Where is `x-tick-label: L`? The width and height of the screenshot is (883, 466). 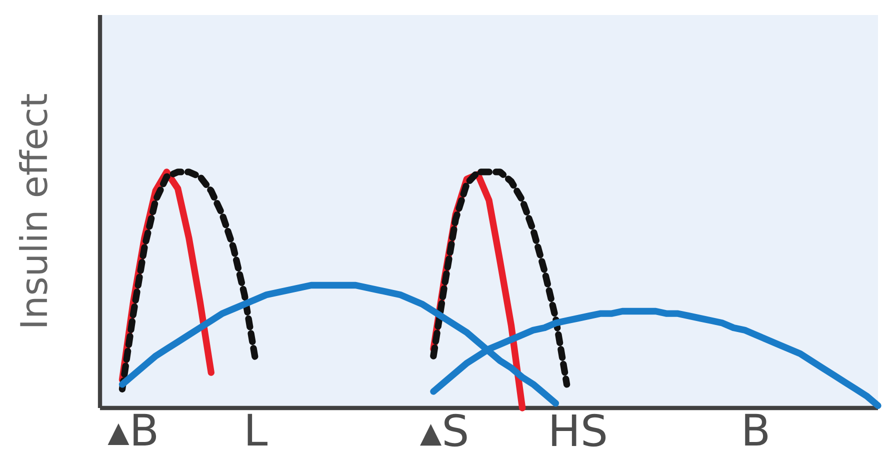
x-tick-label: L is located at coordinates (258, 430).